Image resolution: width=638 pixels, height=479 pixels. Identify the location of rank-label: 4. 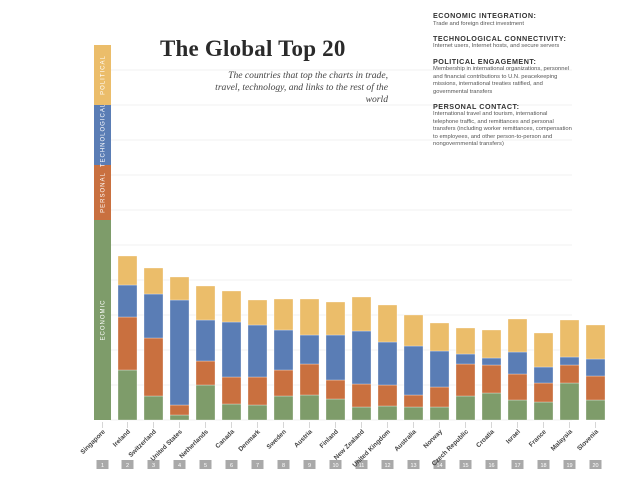
(179, 466).